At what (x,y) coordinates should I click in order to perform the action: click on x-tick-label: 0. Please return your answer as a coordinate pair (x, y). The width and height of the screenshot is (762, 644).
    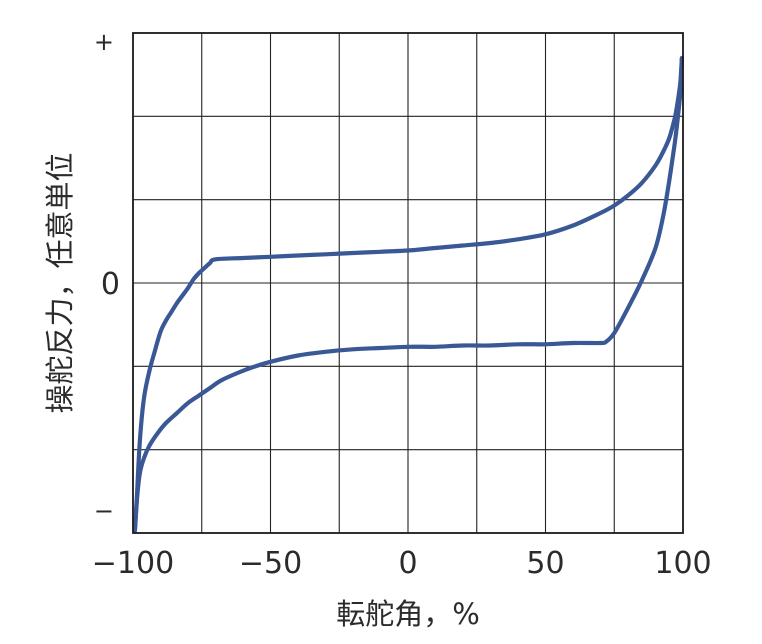
    Looking at the image, I should click on (407, 563).